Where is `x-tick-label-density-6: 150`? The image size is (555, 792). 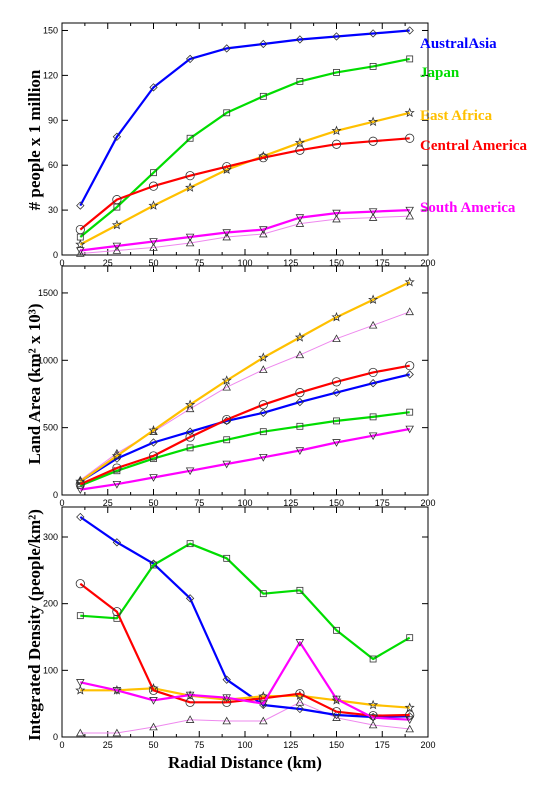
x-tick-label-density-6: 150 is located at coordinates (336, 745).